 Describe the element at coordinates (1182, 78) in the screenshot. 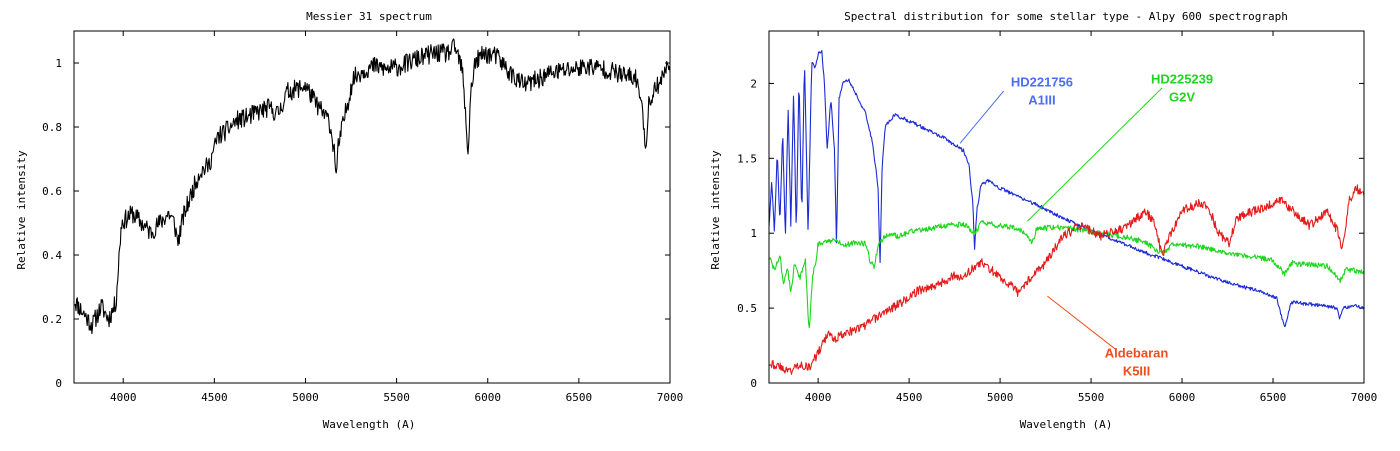

I see `annotation-label: HD225239` at that location.